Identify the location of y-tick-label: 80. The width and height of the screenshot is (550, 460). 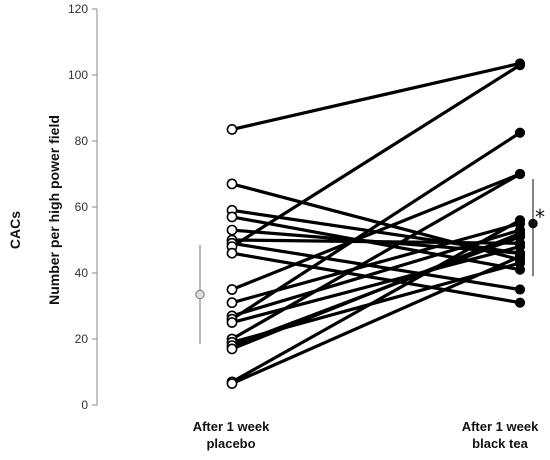
(82, 141).